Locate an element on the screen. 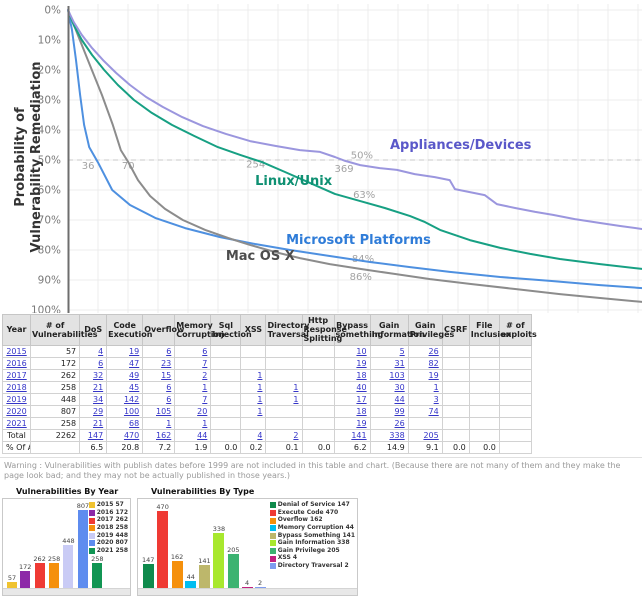 The width and height of the screenshot is (642, 596). table-cell: 1 is located at coordinates (284, 387).